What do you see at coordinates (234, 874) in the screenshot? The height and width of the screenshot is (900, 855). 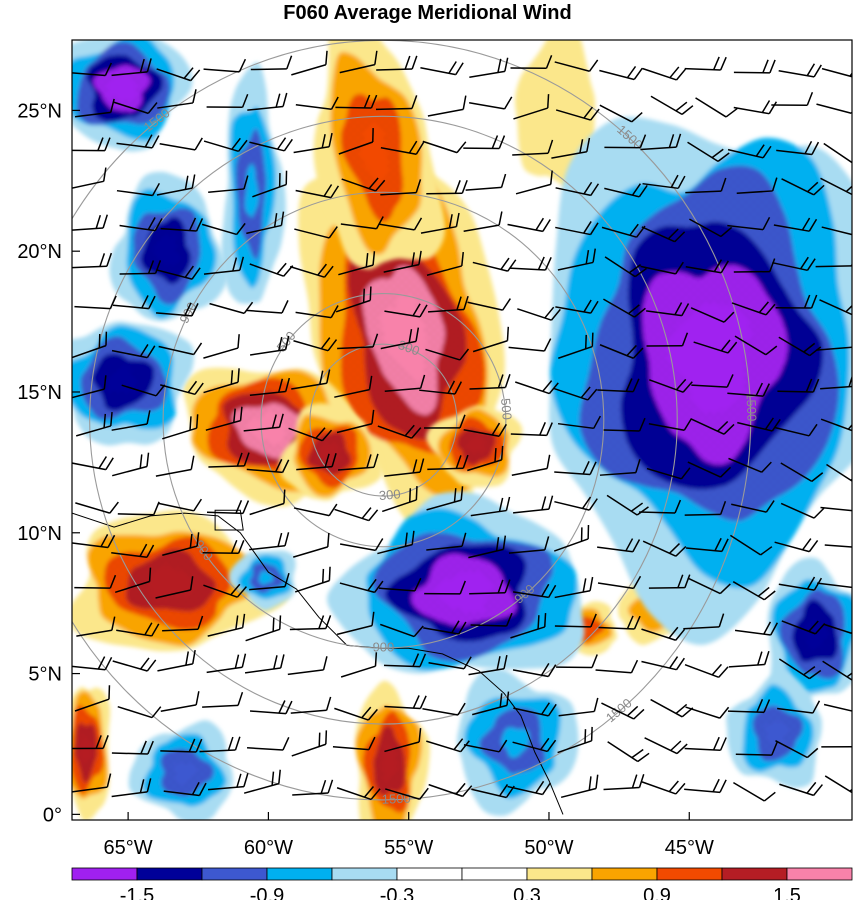 I see `colorbar-swatch` at bounding box center [234, 874].